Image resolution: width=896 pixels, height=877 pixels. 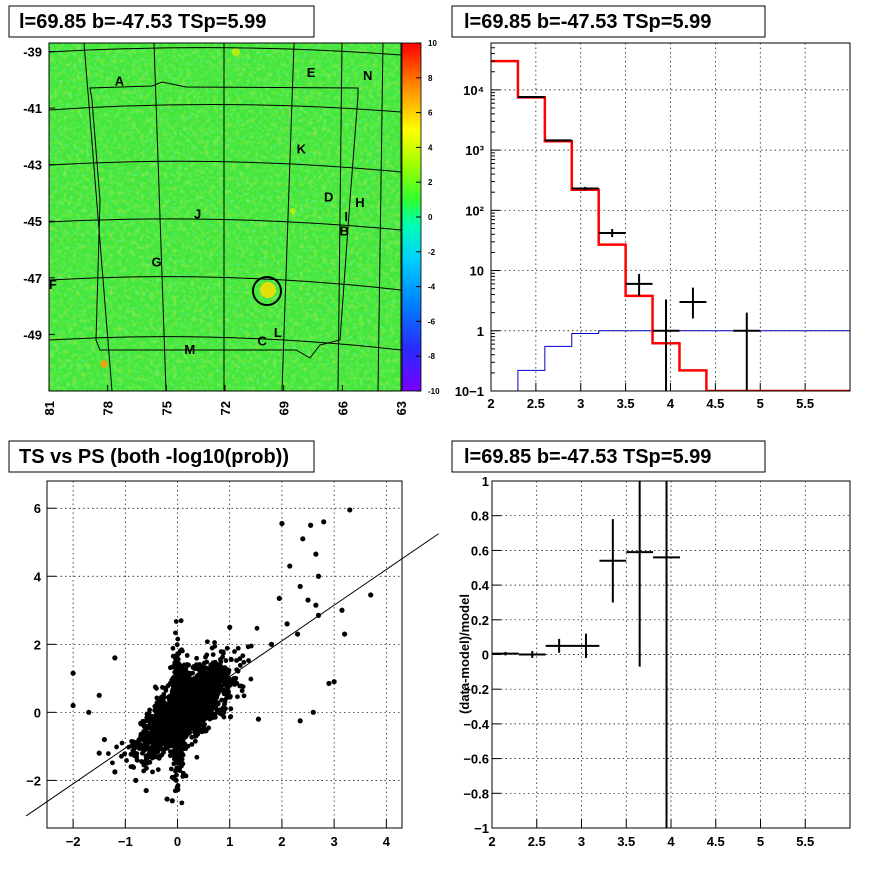 What do you see at coordinates (211, 211) in the screenshot?
I see `map-region-labels: A E N K D H J IB G F LC M` at bounding box center [211, 211].